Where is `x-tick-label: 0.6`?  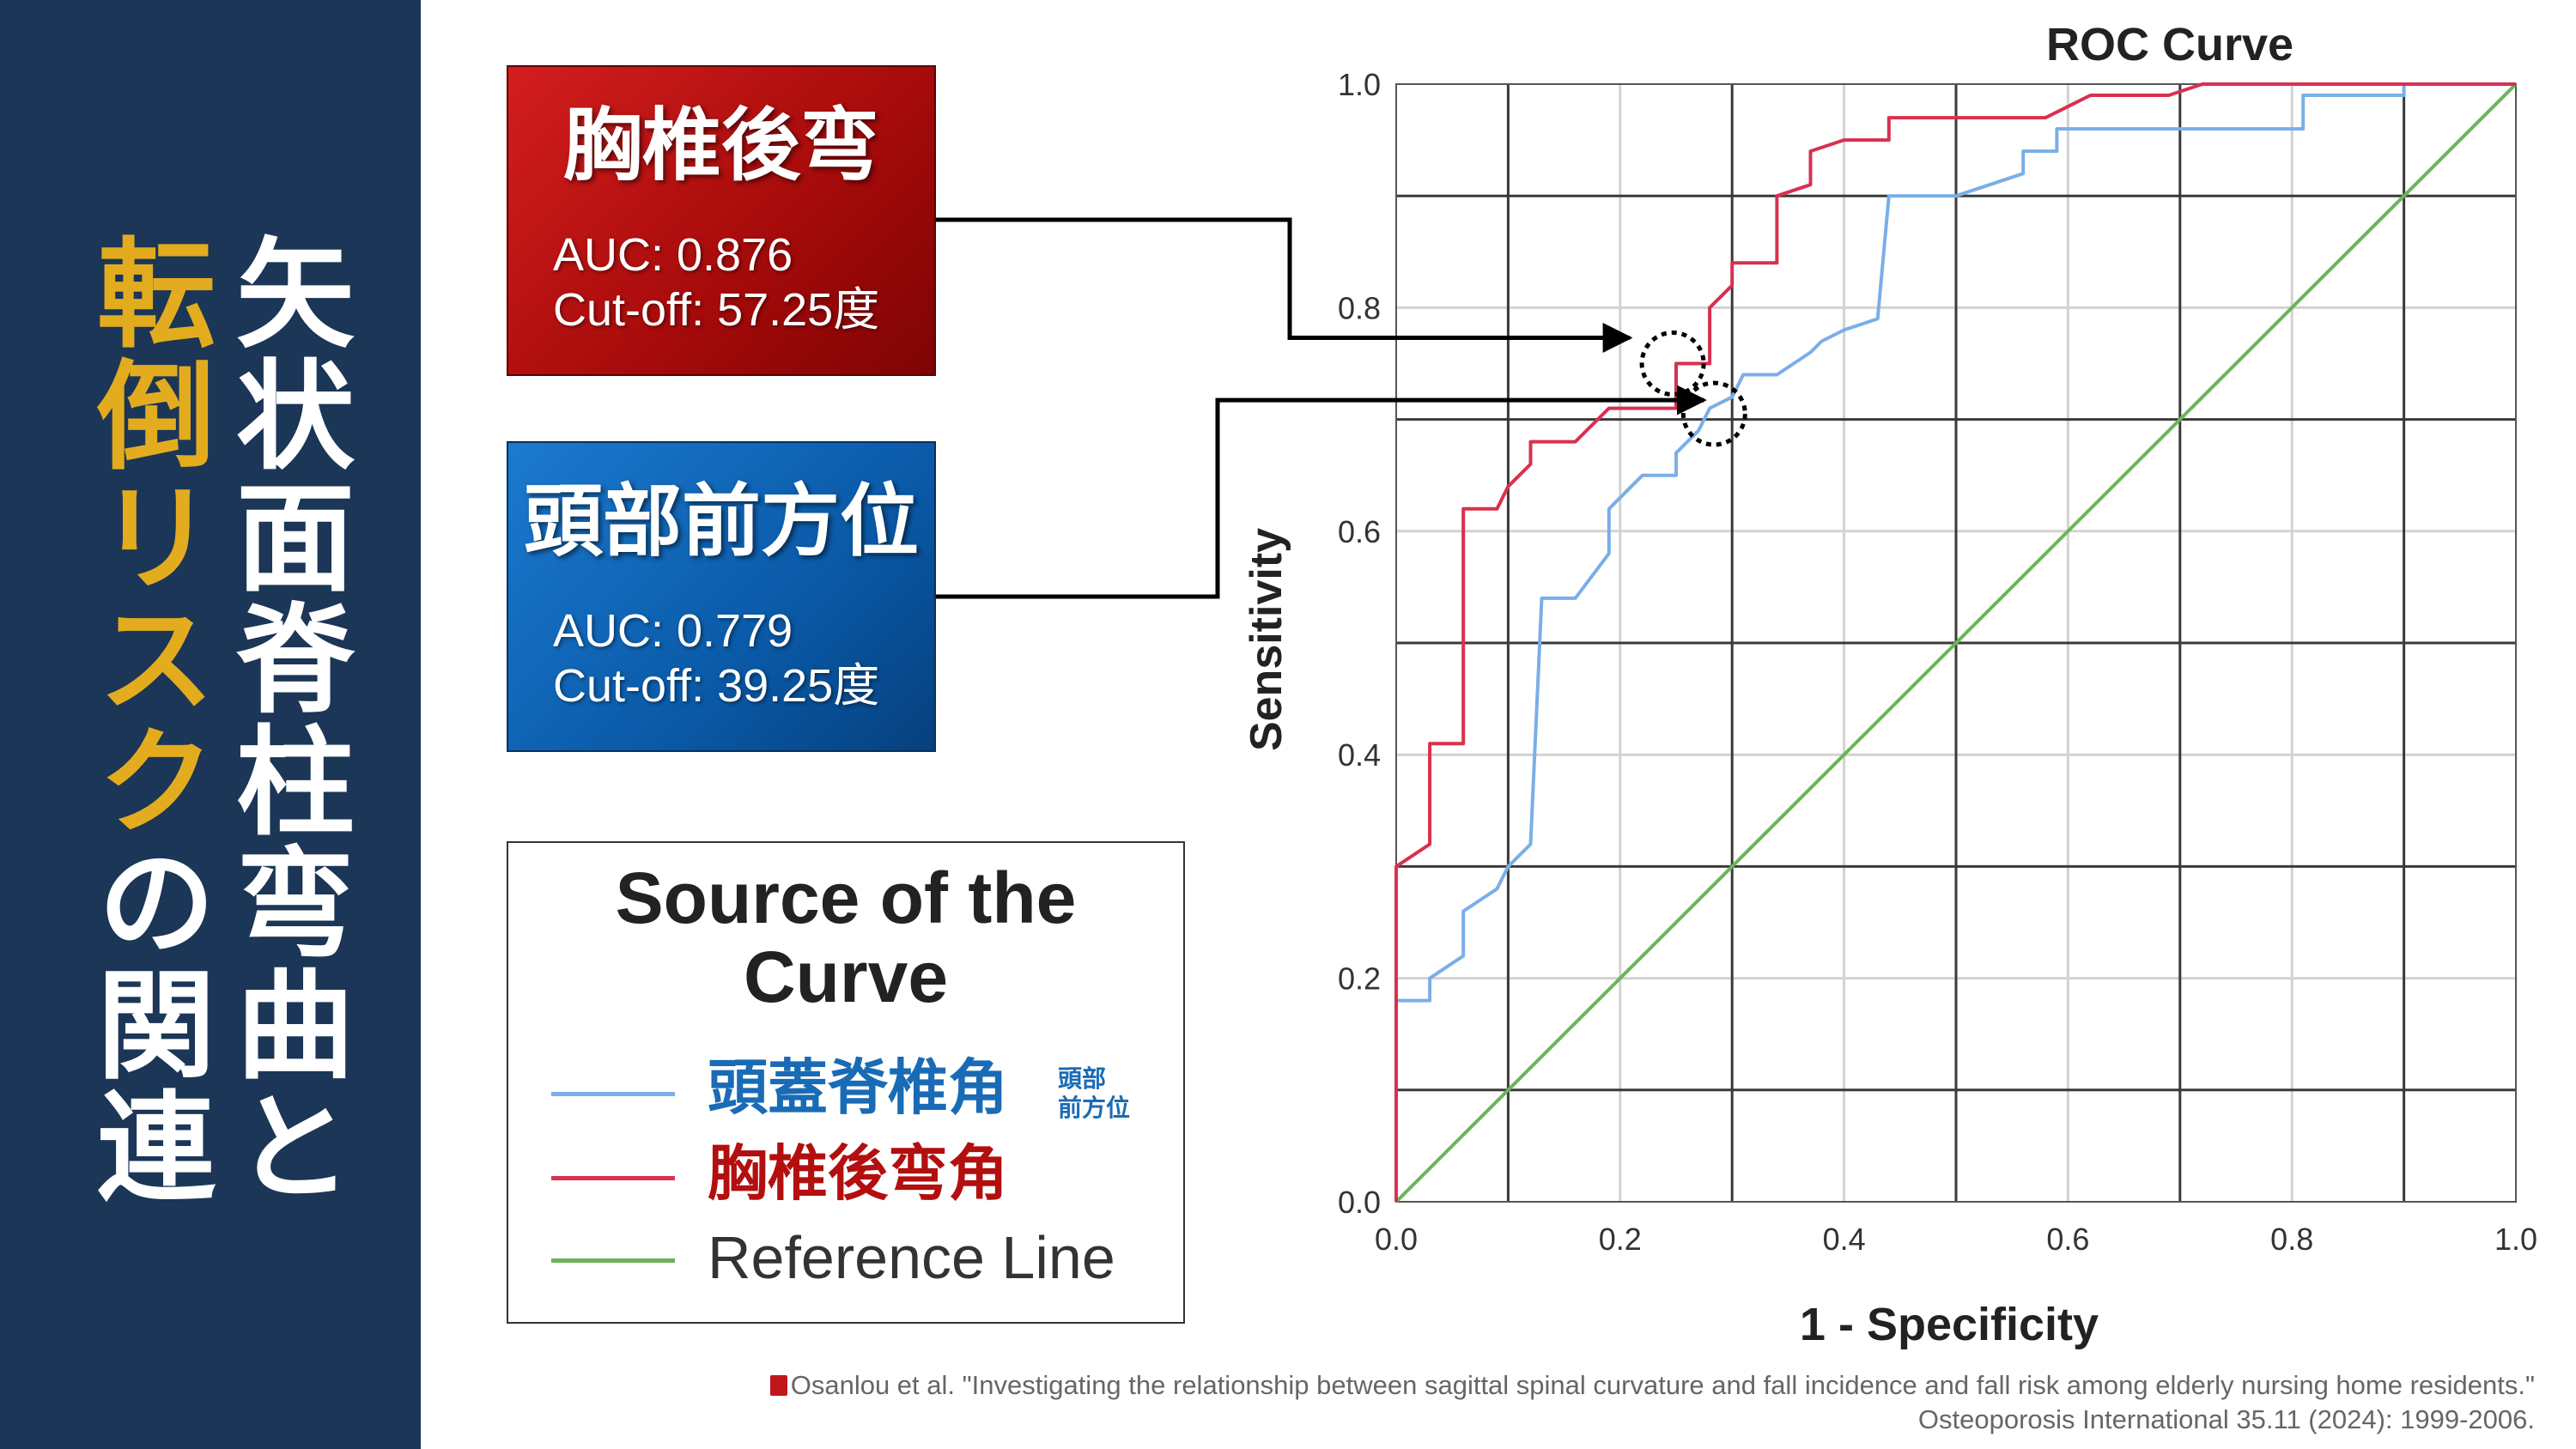 x-tick-label: 0.6 is located at coordinates (2068, 1239).